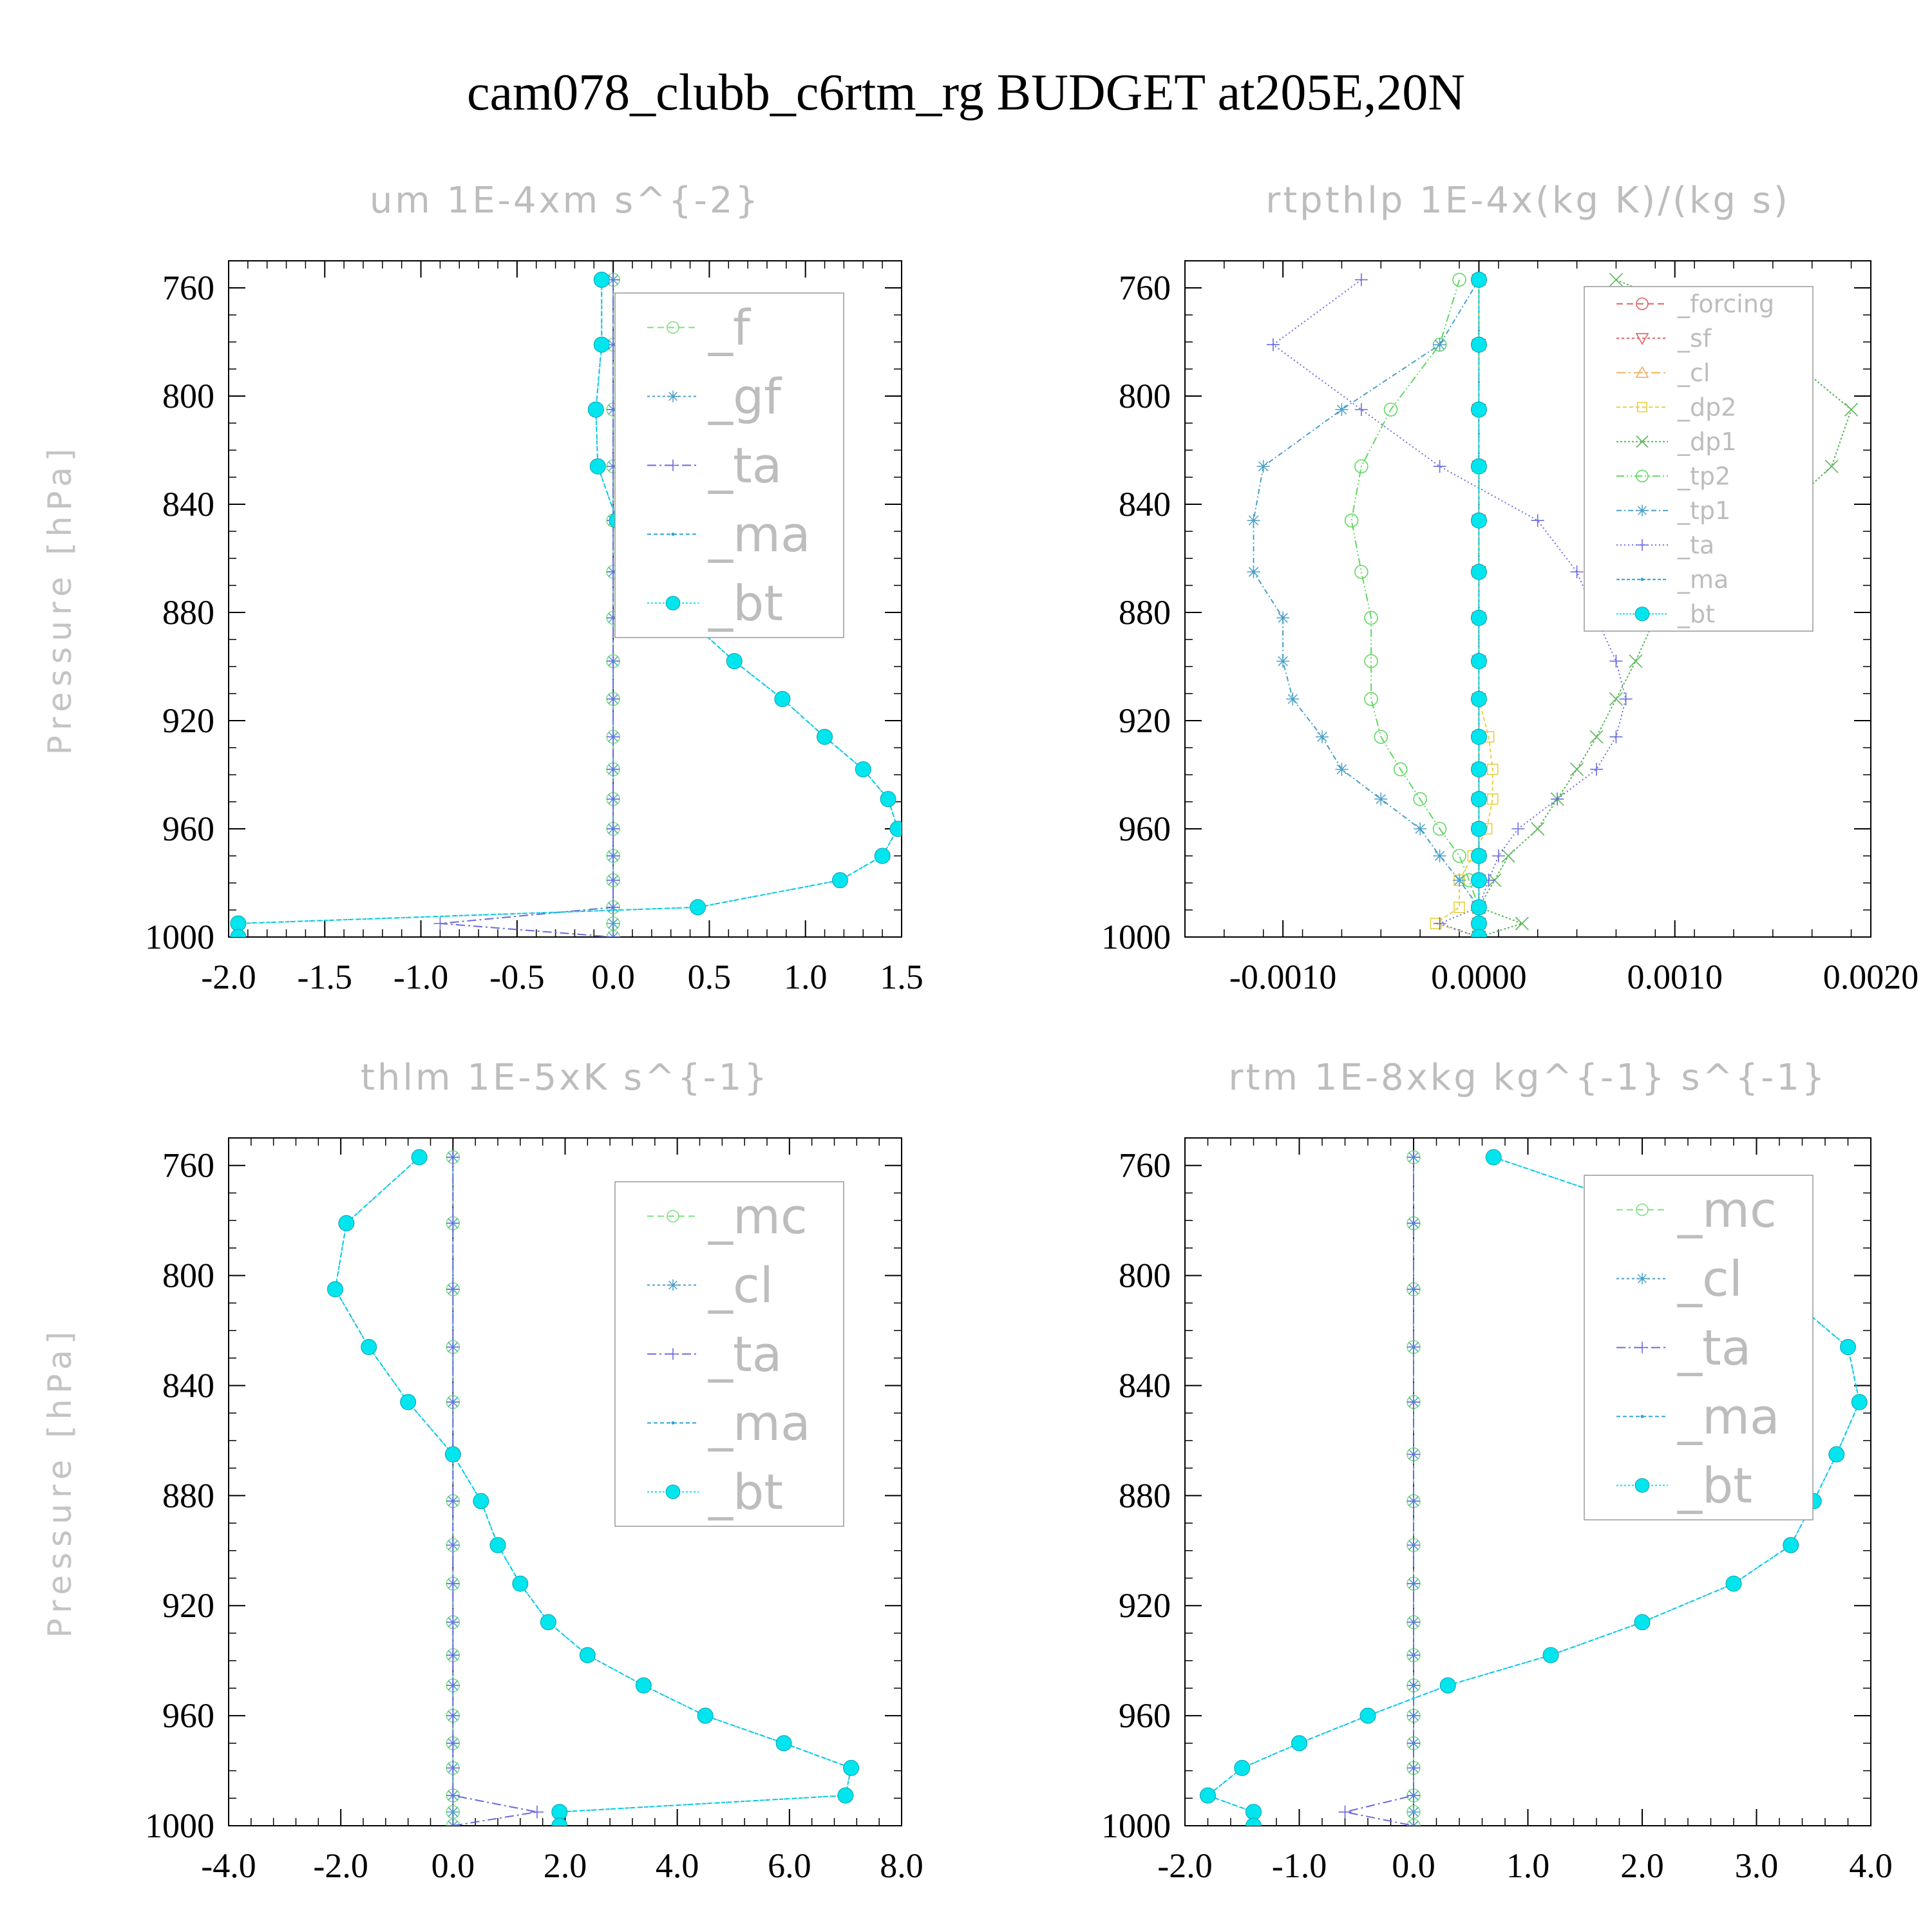  Describe the element at coordinates (745, 465) in the screenshot. I see `legend-label: _ta` at that location.